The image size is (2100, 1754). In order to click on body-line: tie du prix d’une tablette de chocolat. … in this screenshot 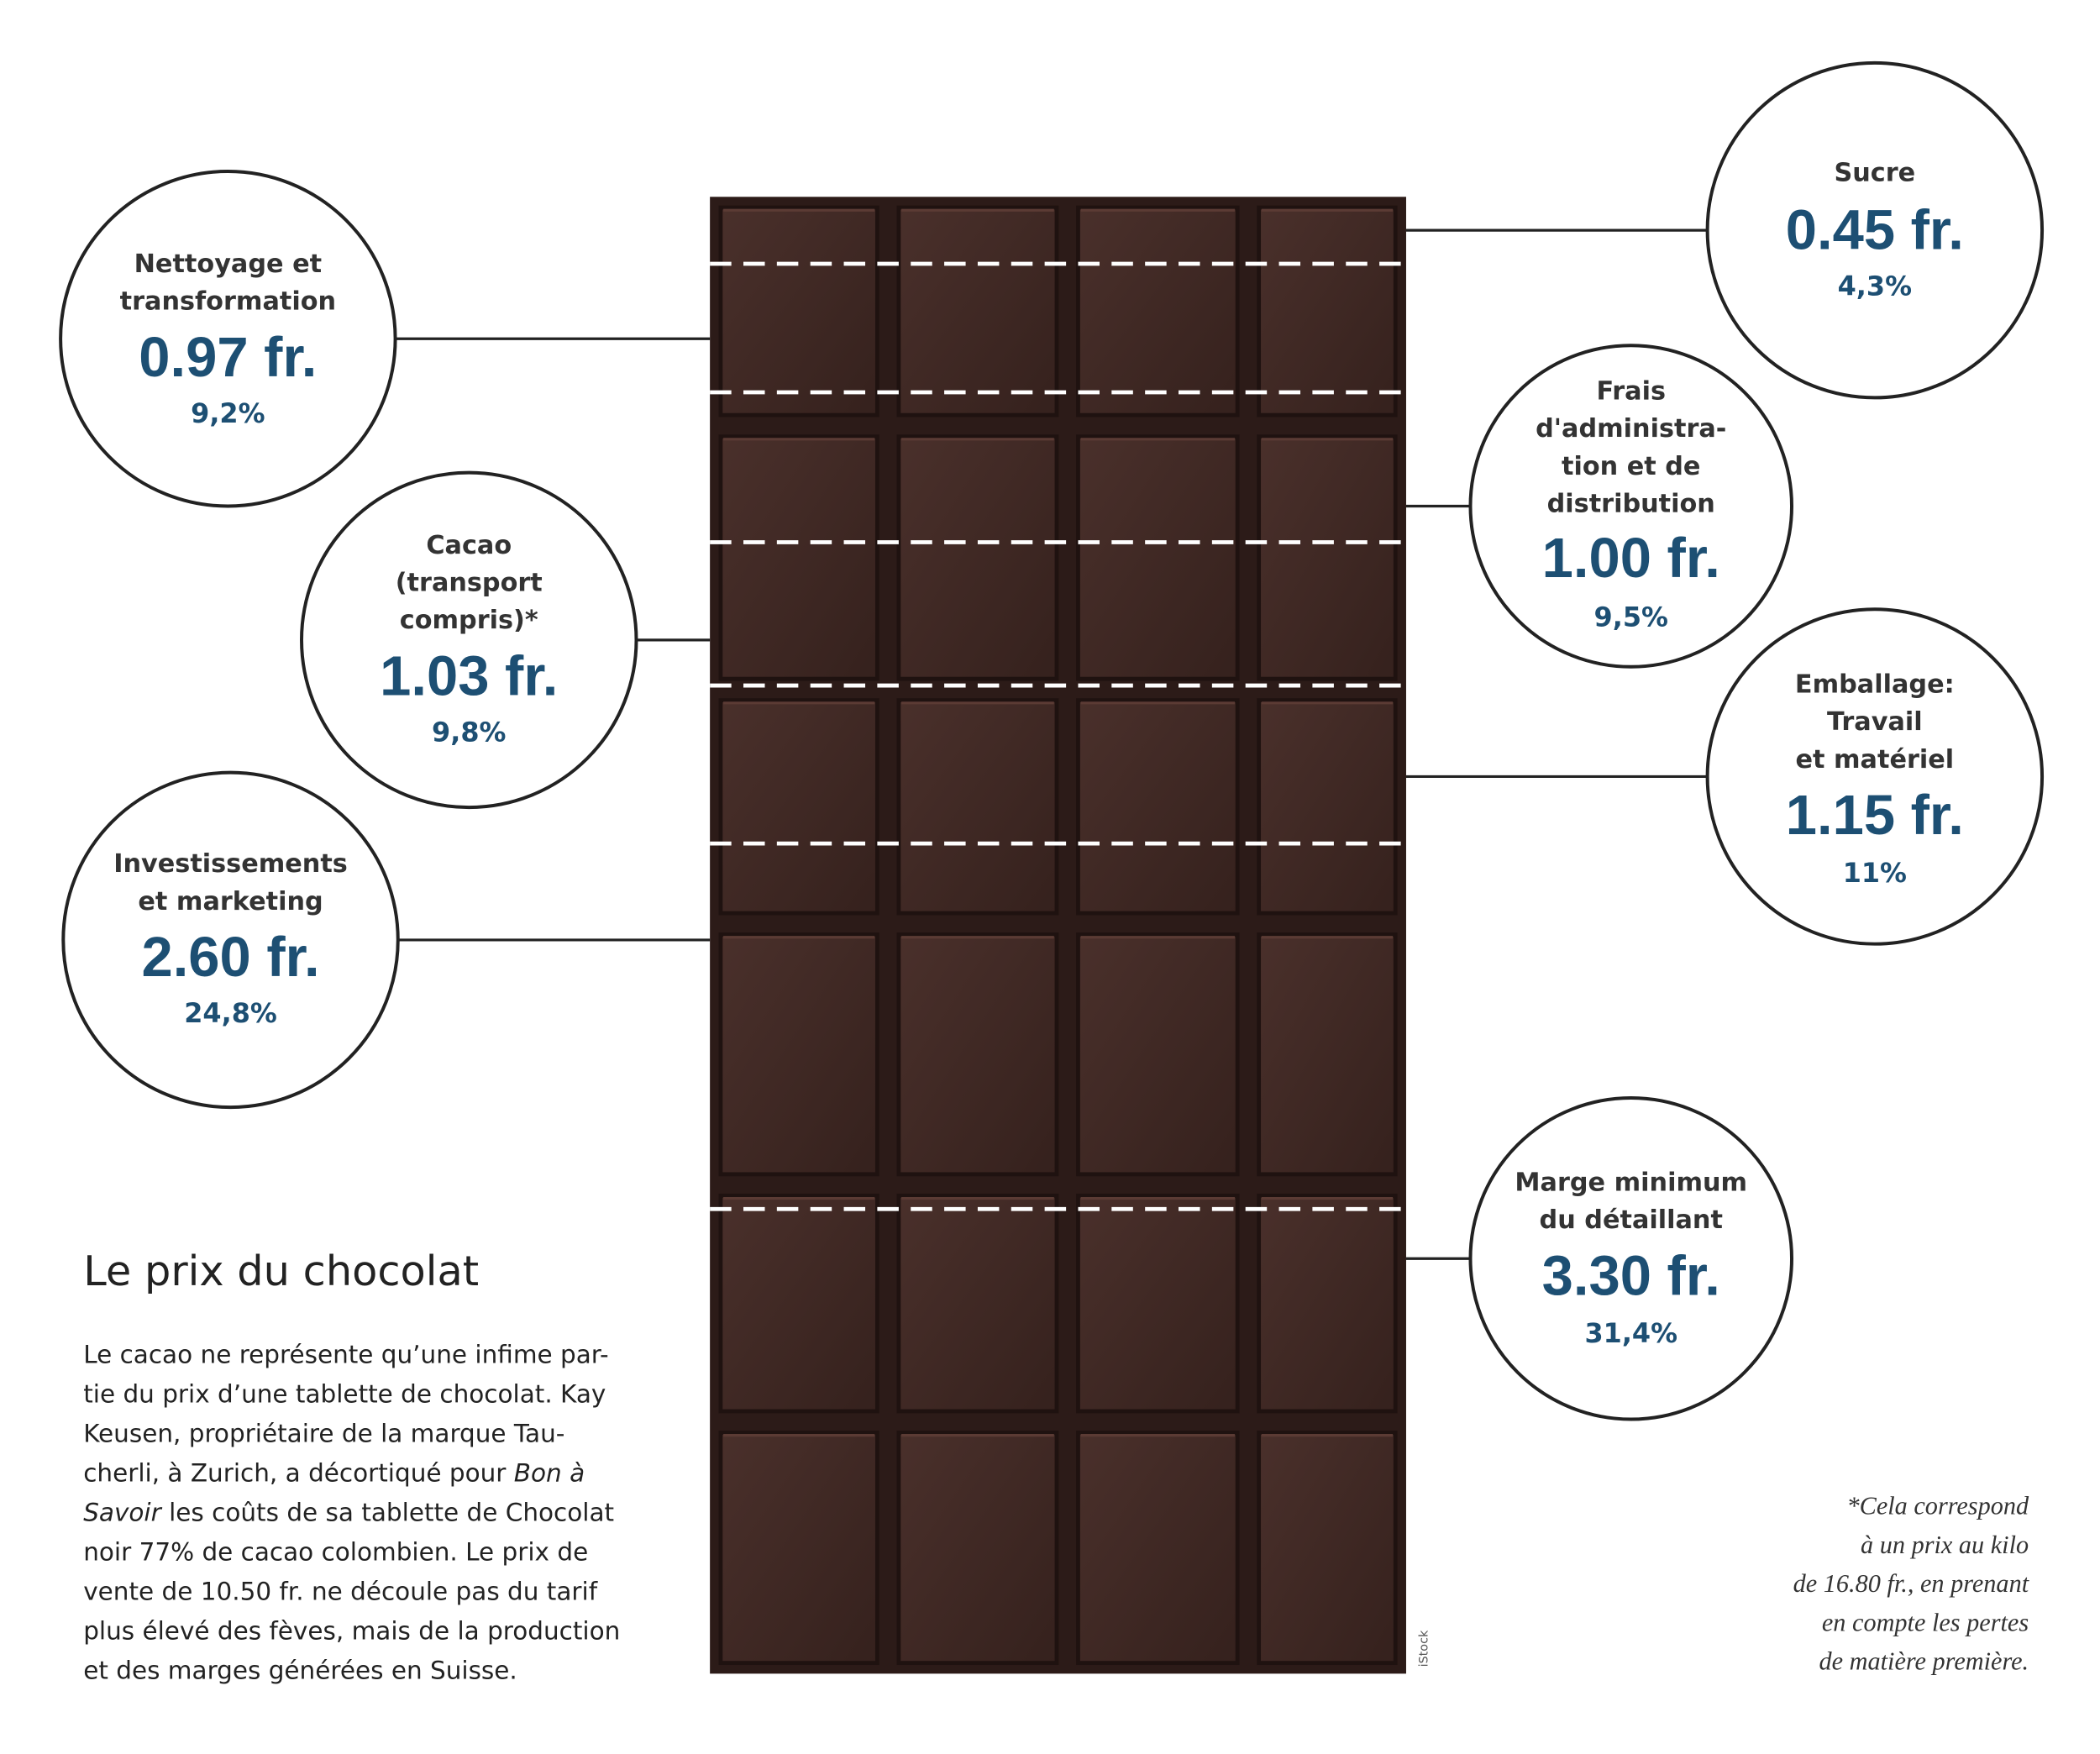, I will do `click(344, 1394)`.